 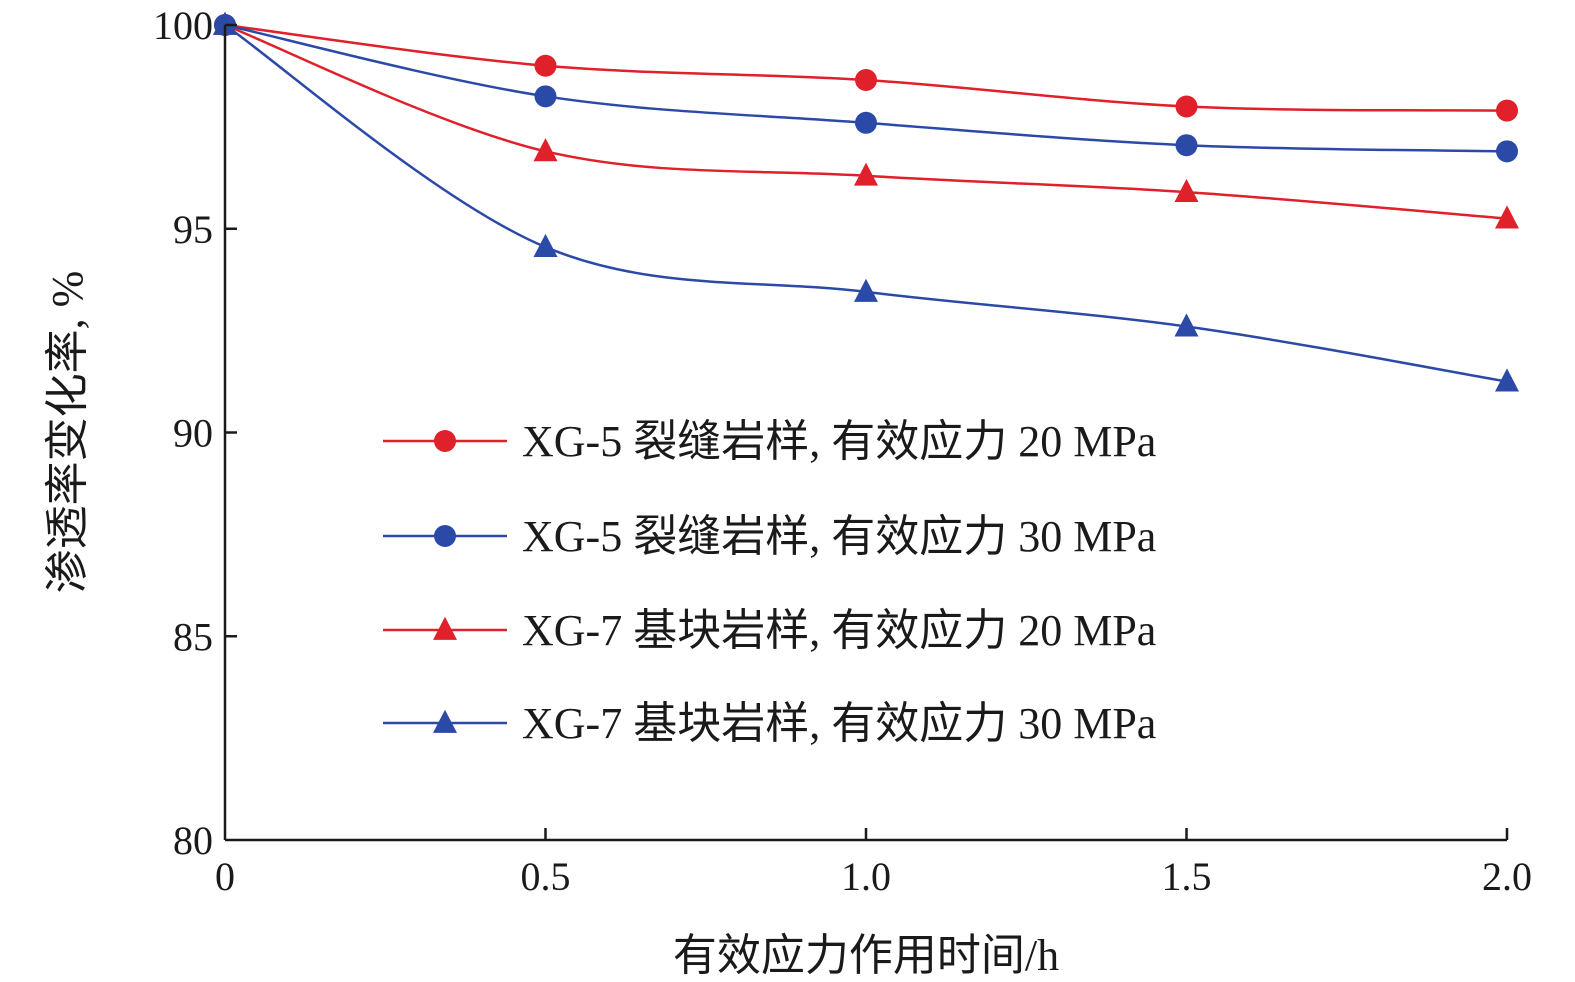 What do you see at coordinates (866, 876) in the screenshot?
I see `x-tick-label: 1.0` at bounding box center [866, 876].